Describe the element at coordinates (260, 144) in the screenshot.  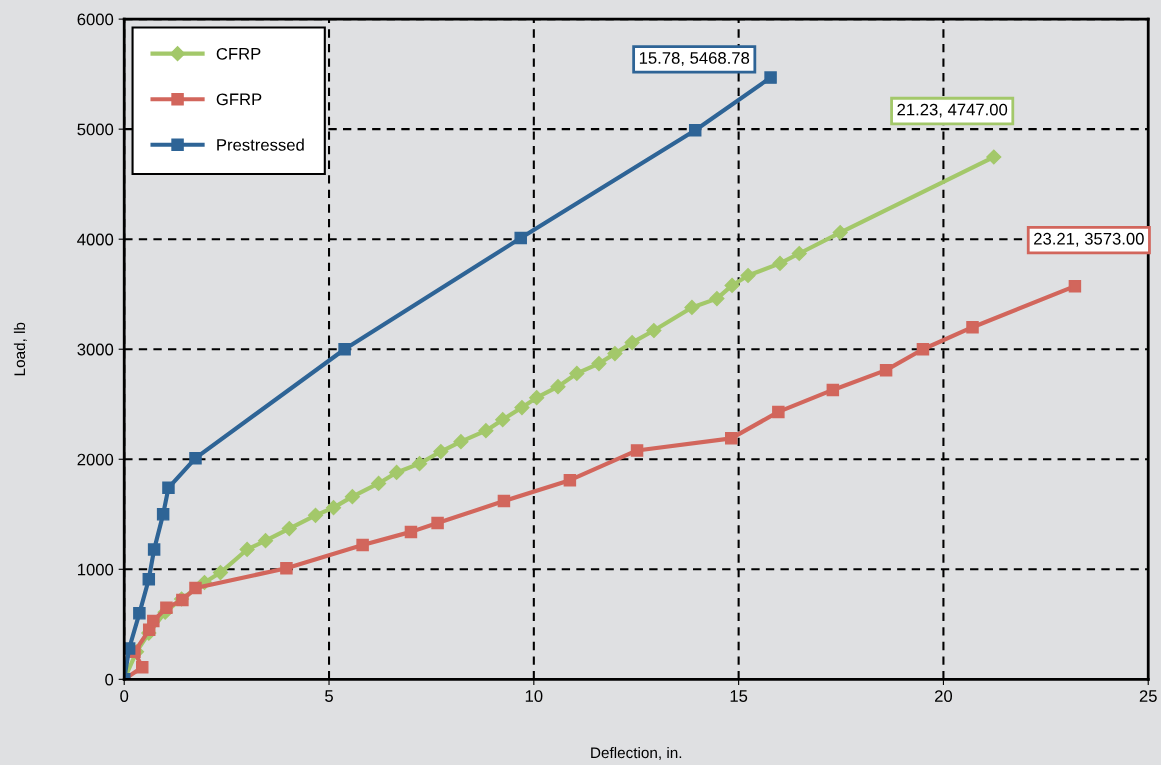
I see `legend-label: Prestressed` at that location.